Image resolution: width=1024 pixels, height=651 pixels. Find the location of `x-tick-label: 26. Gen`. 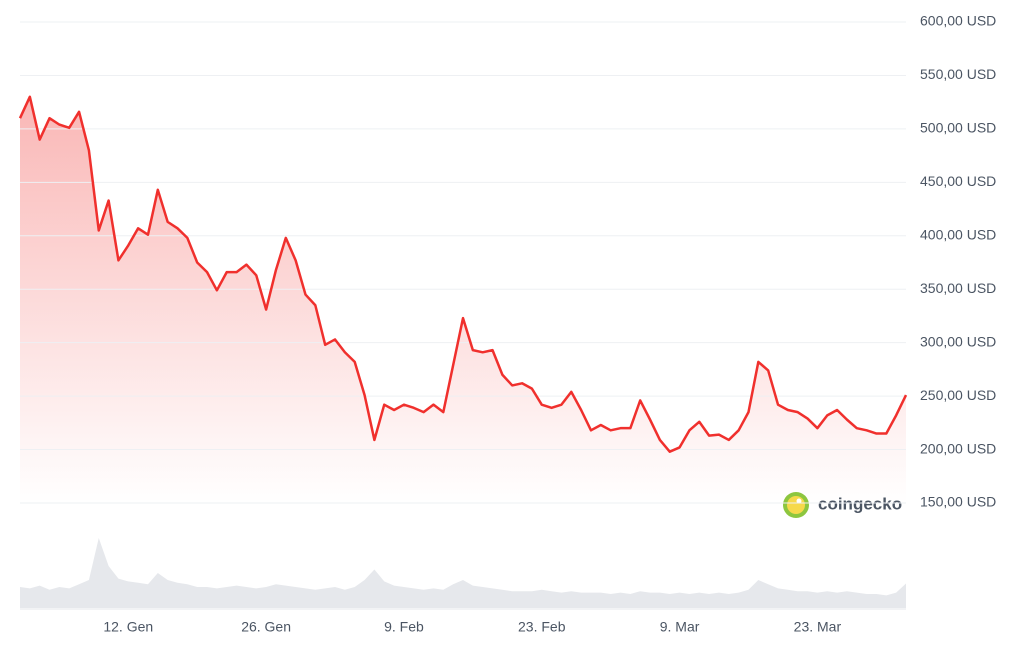

x-tick-label: 26. Gen is located at coordinates (266, 627).